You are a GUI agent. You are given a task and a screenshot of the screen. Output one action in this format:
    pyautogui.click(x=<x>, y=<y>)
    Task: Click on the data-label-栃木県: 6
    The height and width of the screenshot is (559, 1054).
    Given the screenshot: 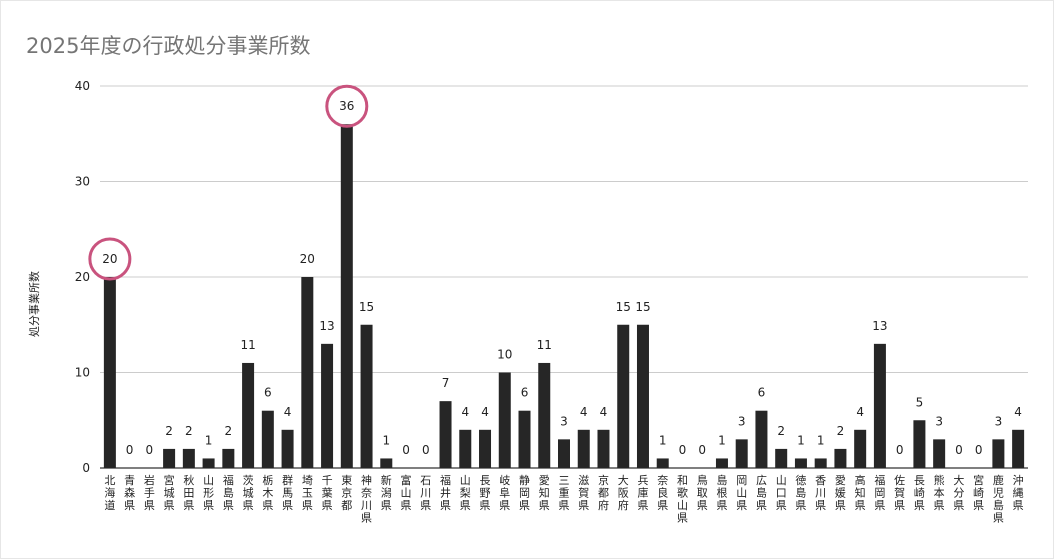 What is the action you would take?
    pyautogui.click(x=268, y=393)
    